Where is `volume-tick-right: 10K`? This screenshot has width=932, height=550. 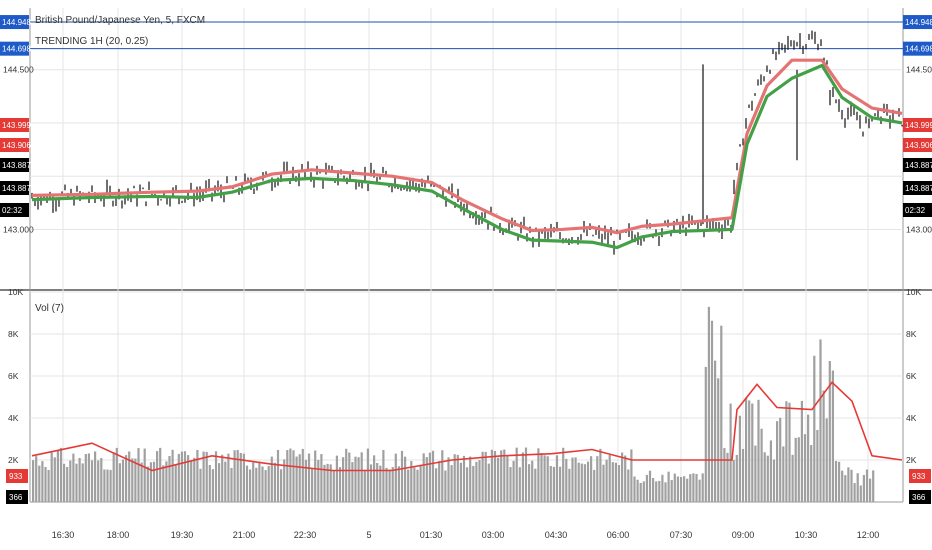 volume-tick-right: 10K is located at coordinates (913, 292).